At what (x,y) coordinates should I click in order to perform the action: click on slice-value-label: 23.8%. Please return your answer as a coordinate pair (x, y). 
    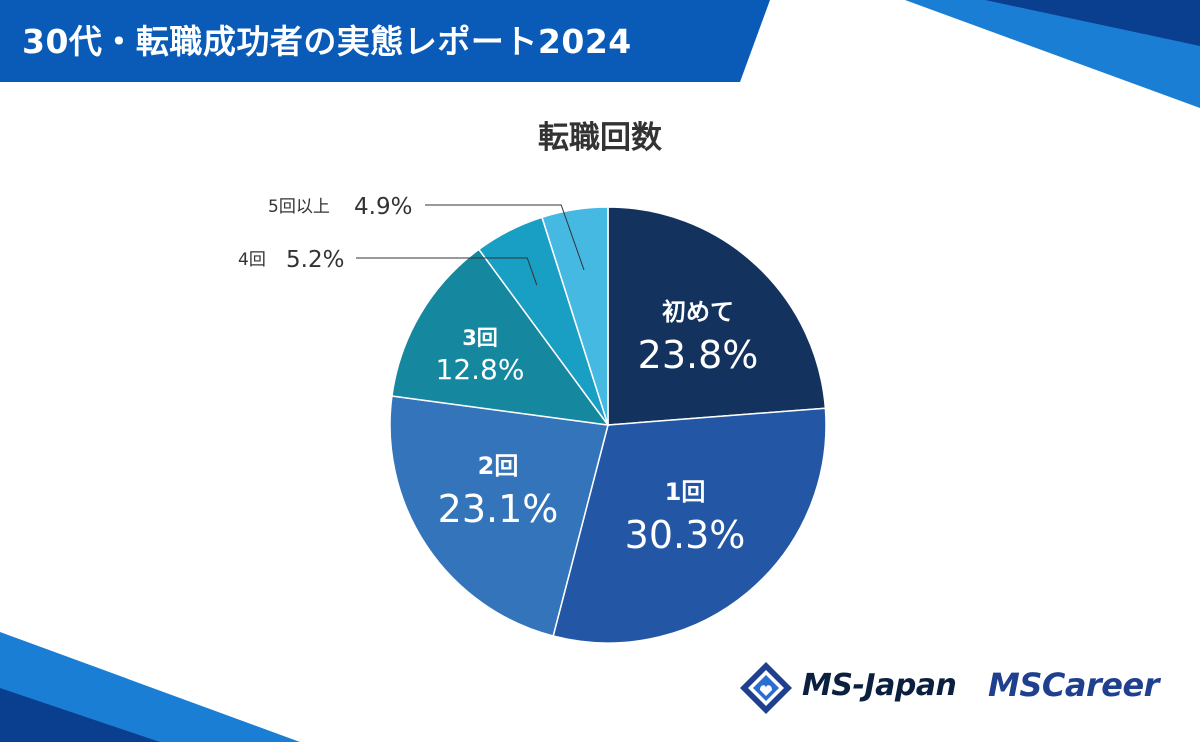
    Looking at the image, I should click on (698, 355).